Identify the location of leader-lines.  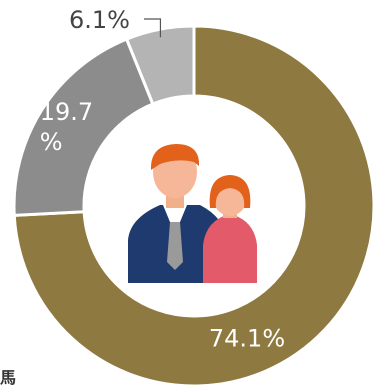
(153, 28).